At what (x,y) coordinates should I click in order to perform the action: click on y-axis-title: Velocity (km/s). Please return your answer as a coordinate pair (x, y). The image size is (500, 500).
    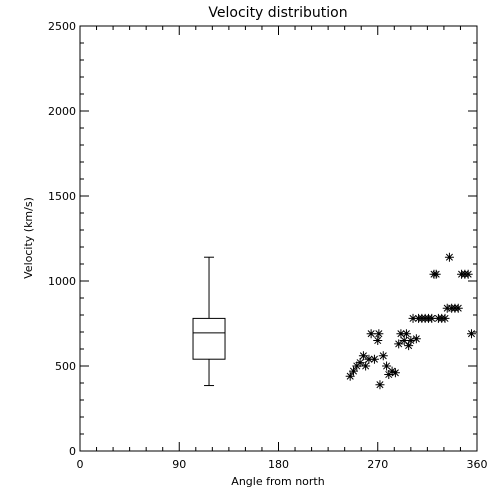
    Looking at the image, I should click on (28, 238).